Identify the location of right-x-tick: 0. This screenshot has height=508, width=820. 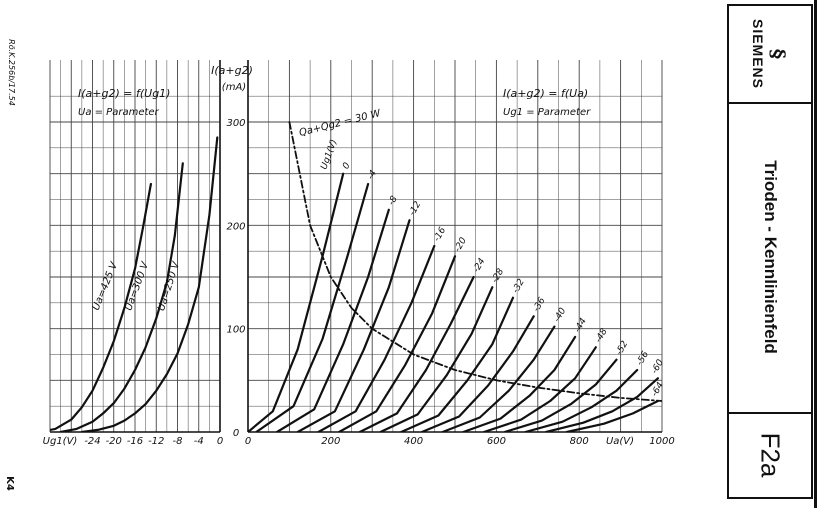
(248, 441).